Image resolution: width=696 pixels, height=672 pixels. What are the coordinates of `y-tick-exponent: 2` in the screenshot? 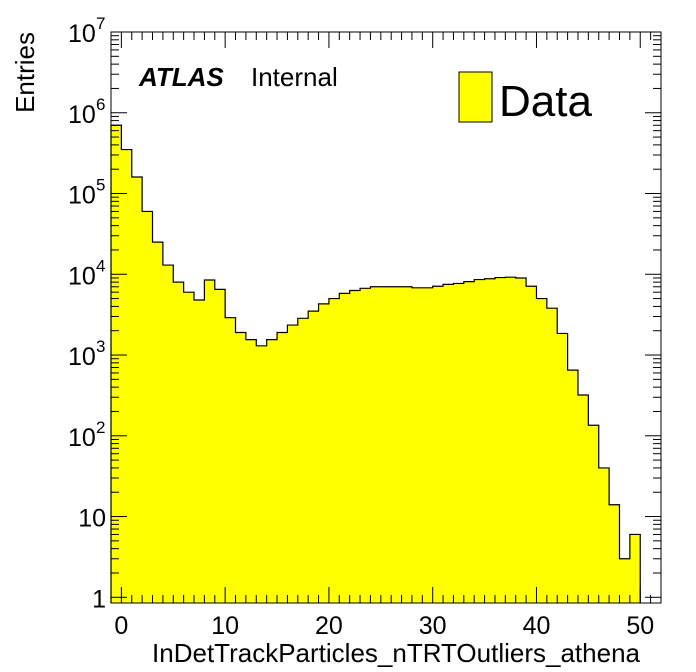 It's located at (100, 427).